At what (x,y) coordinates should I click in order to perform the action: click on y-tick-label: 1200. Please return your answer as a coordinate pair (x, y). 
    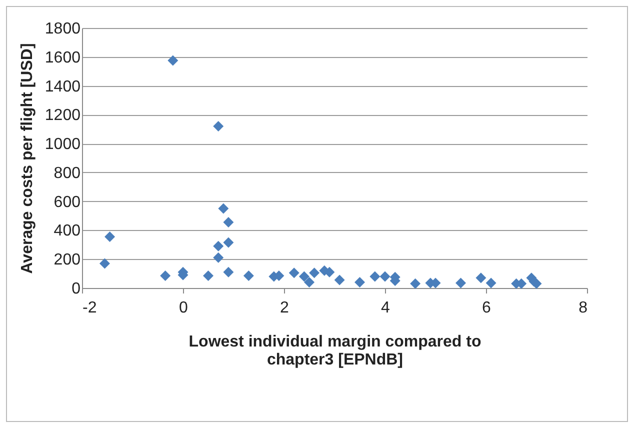
    Looking at the image, I should click on (62, 115).